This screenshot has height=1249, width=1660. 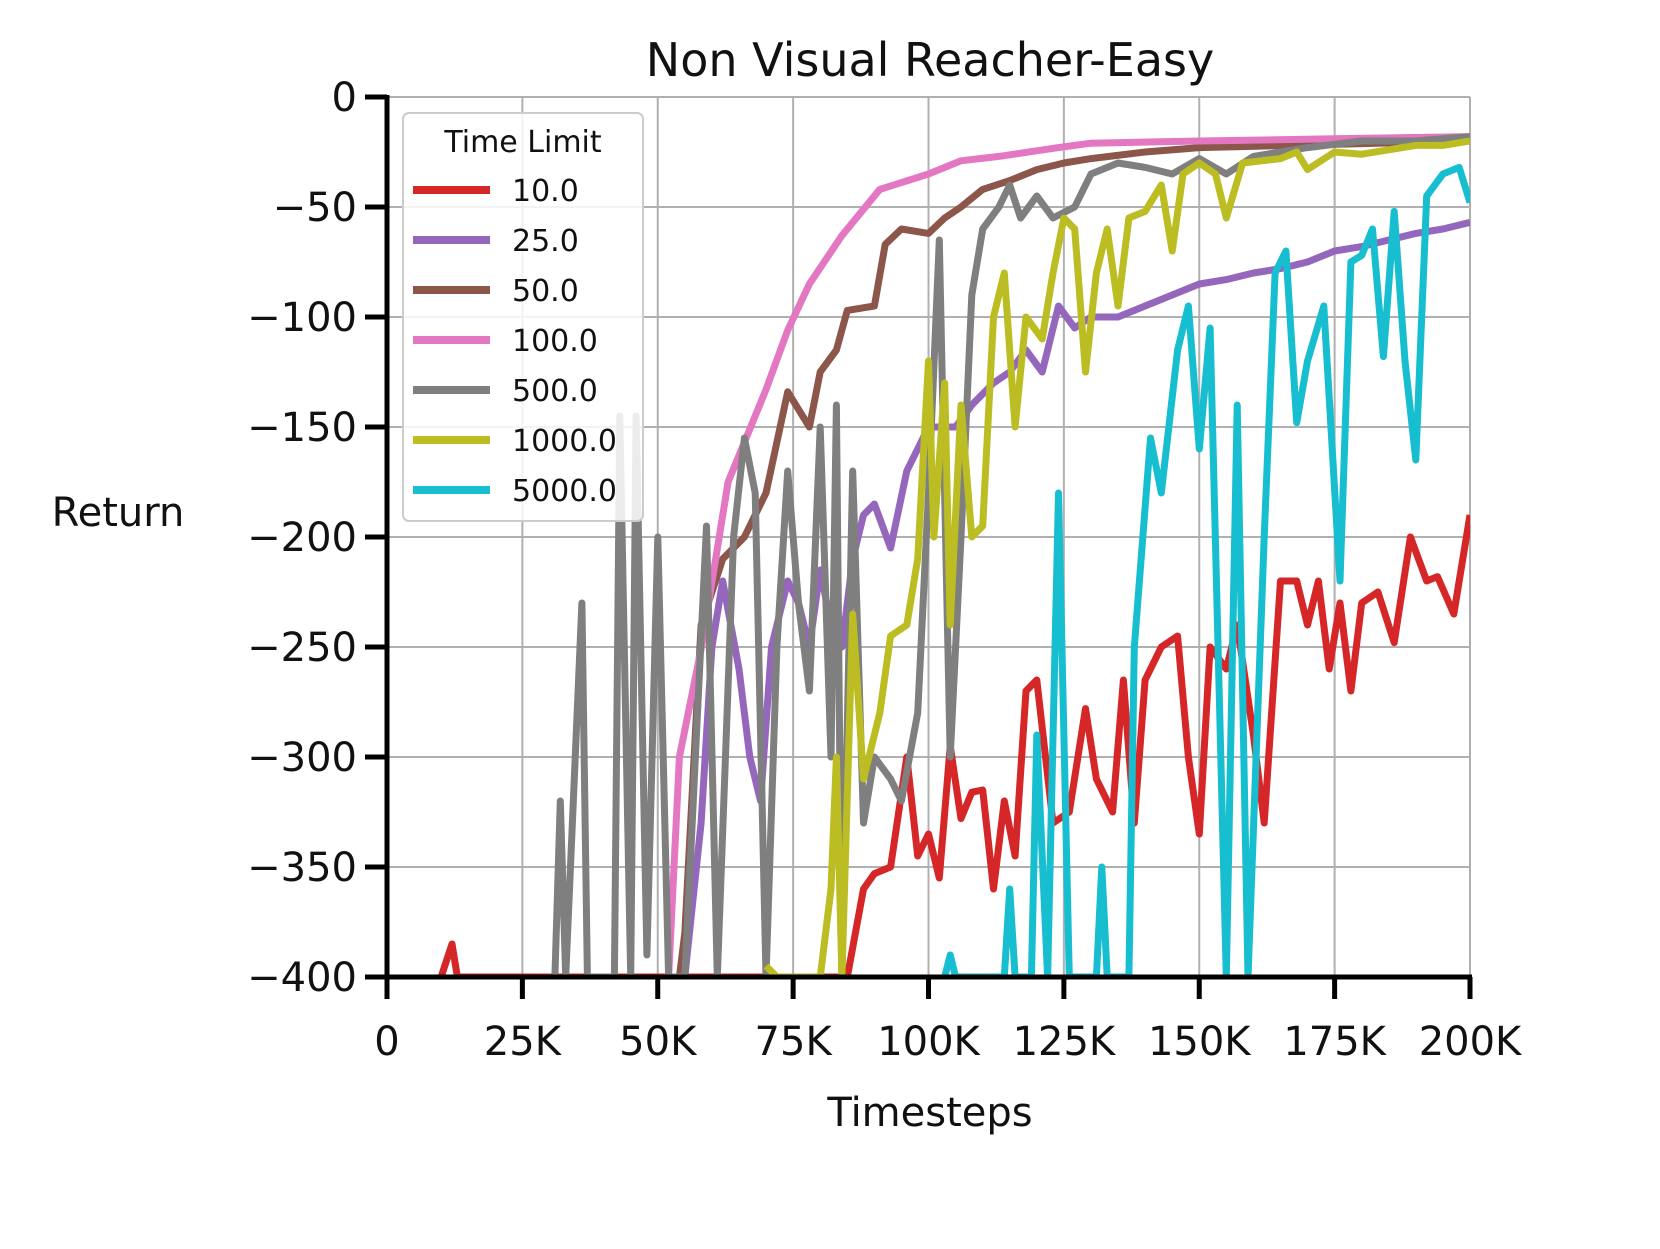 What do you see at coordinates (564, 491) in the screenshot?
I see `legend-label: 5000.0` at bounding box center [564, 491].